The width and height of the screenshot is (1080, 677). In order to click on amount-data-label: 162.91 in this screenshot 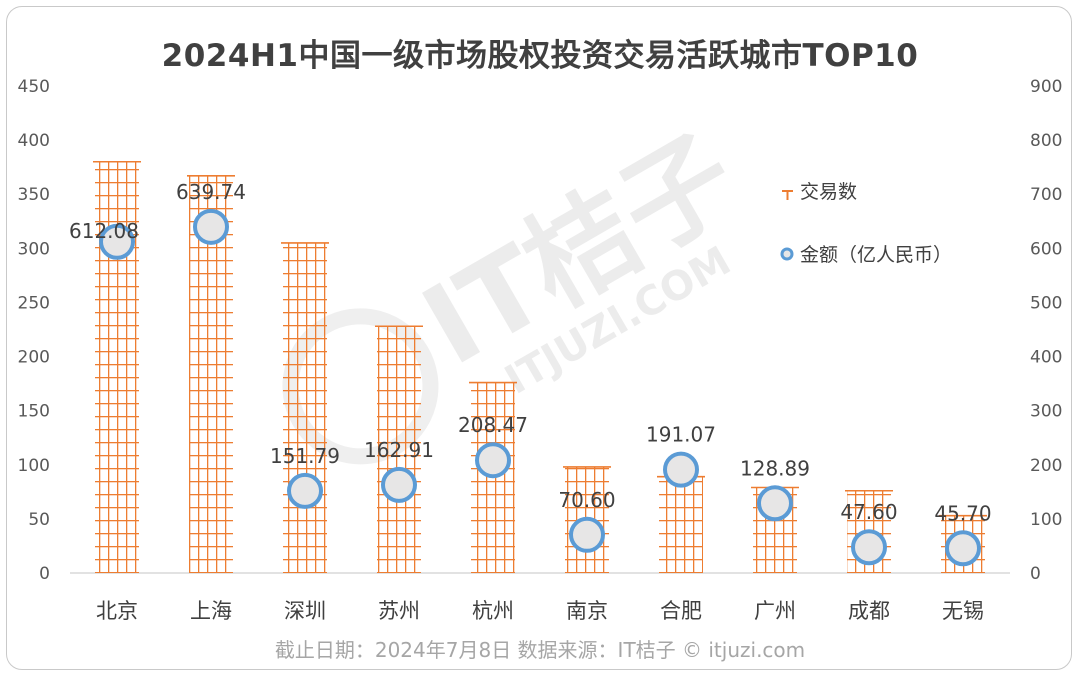, I will do `click(399, 450)`.